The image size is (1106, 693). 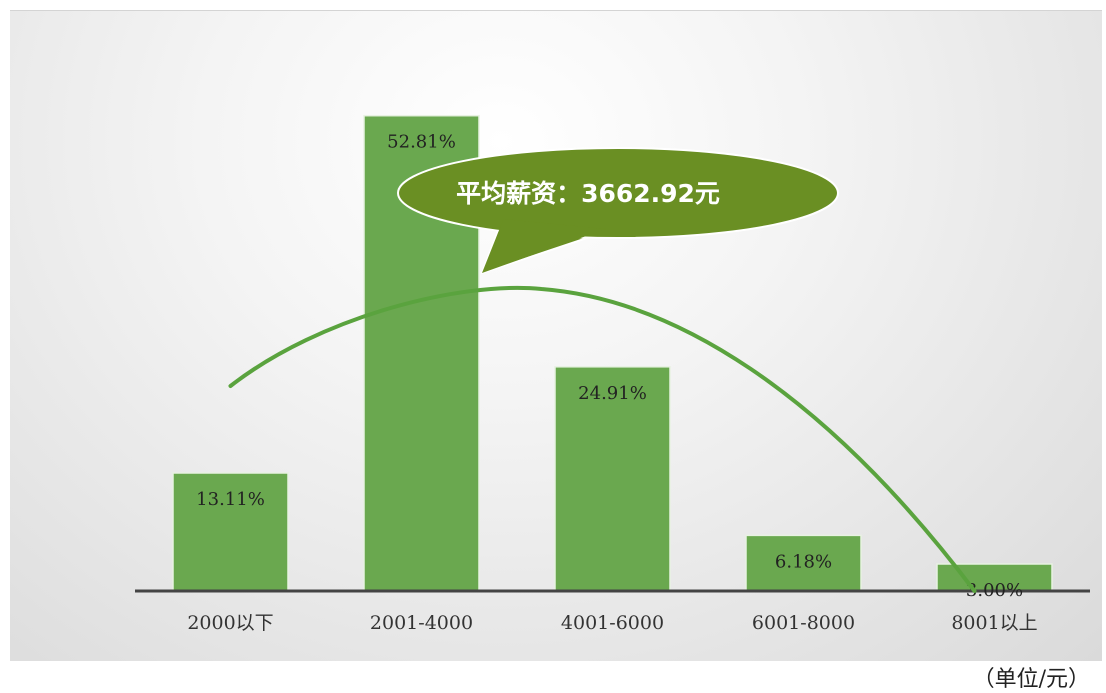 I want to click on unit-note: （单位/元）, so click(x=1031, y=679).